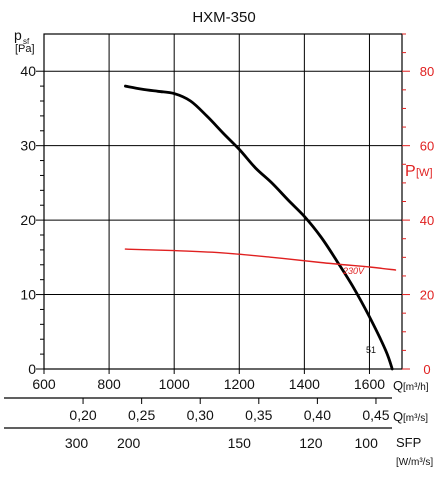 The height and width of the screenshot is (479, 448). What do you see at coordinates (317, 415) in the screenshot?
I see `secondary-tick-label: 0,40` at bounding box center [317, 415].